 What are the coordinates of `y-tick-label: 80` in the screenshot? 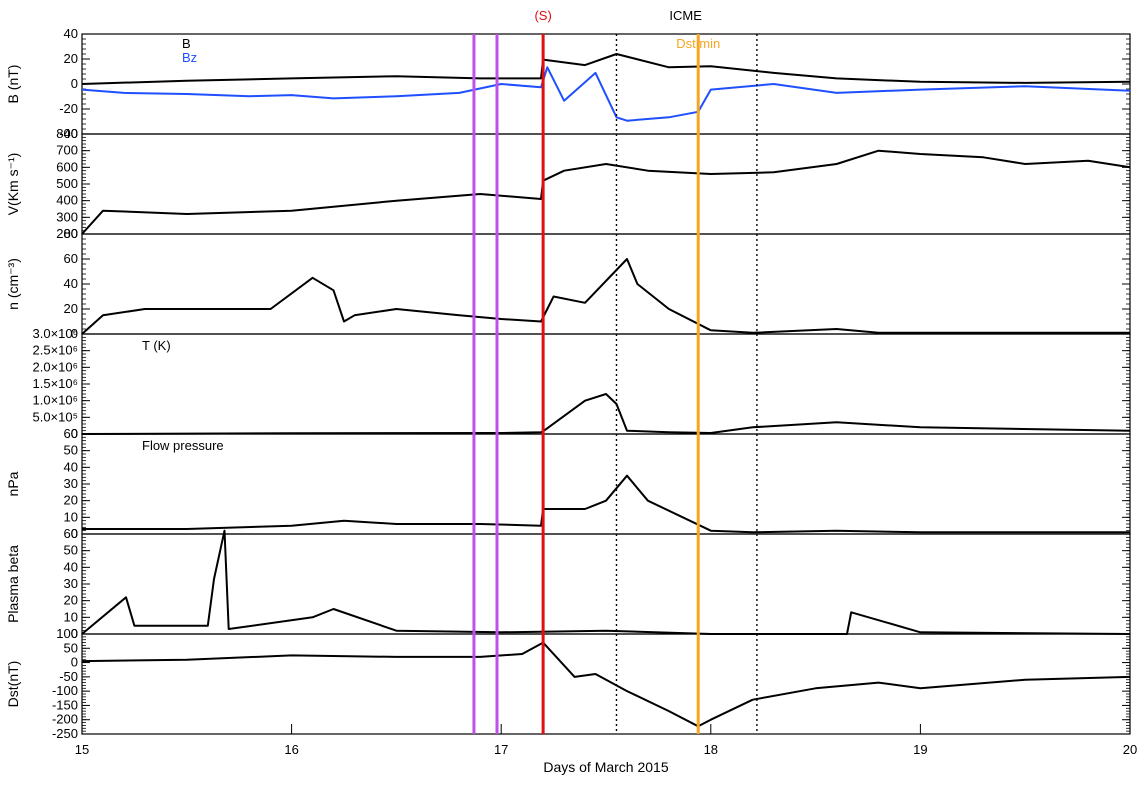 It's located at (71, 233).